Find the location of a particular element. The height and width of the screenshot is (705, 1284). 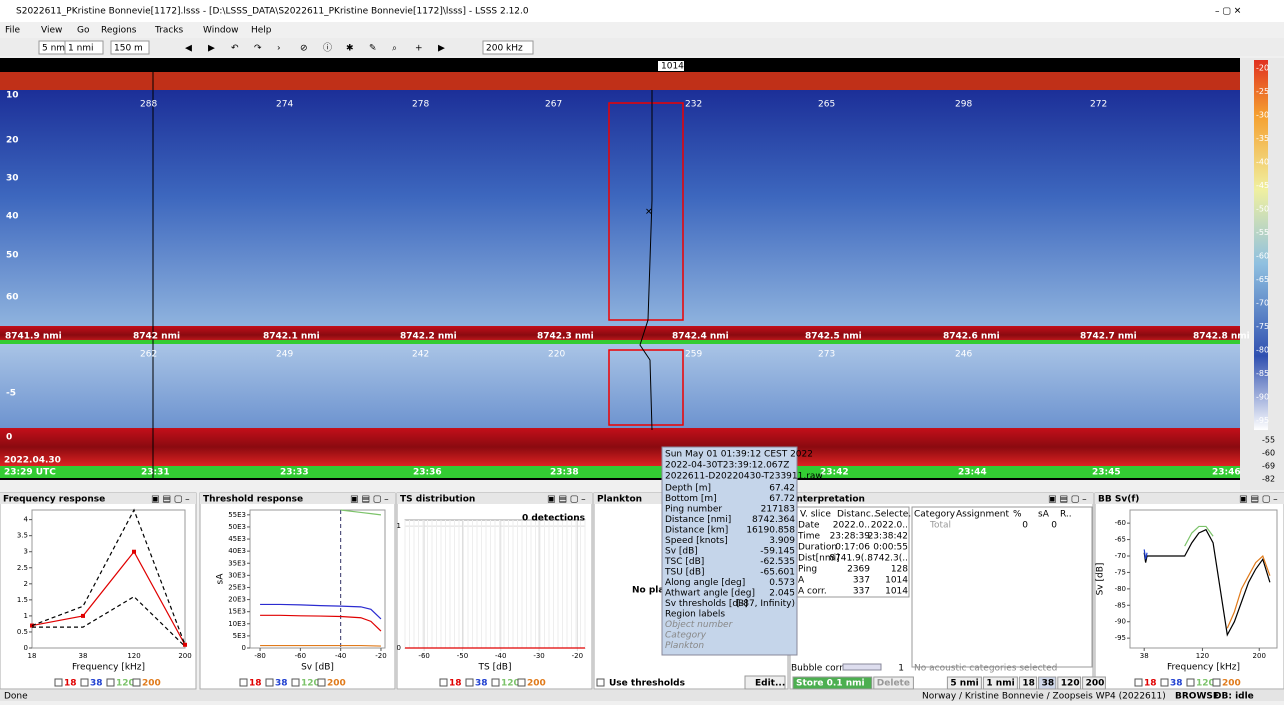

menu-item: Help is located at coordinates (261, 31).